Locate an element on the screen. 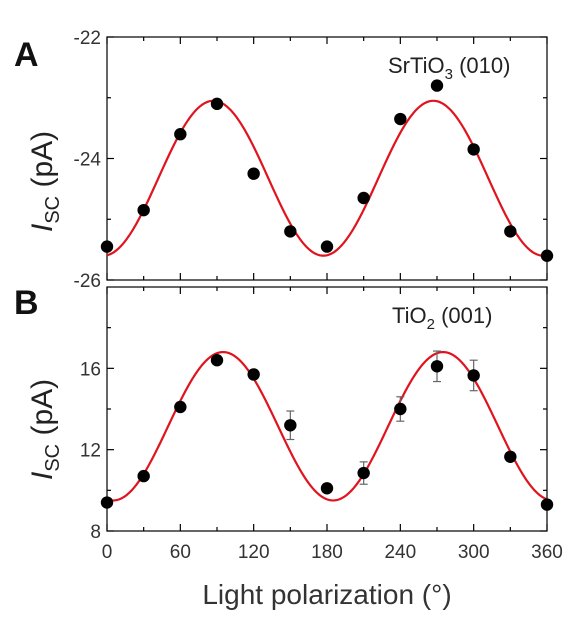 Image resolution: width=587 pixels, height=643 pixels. x-tick-label: 120 is located at coordinates (254, 552).